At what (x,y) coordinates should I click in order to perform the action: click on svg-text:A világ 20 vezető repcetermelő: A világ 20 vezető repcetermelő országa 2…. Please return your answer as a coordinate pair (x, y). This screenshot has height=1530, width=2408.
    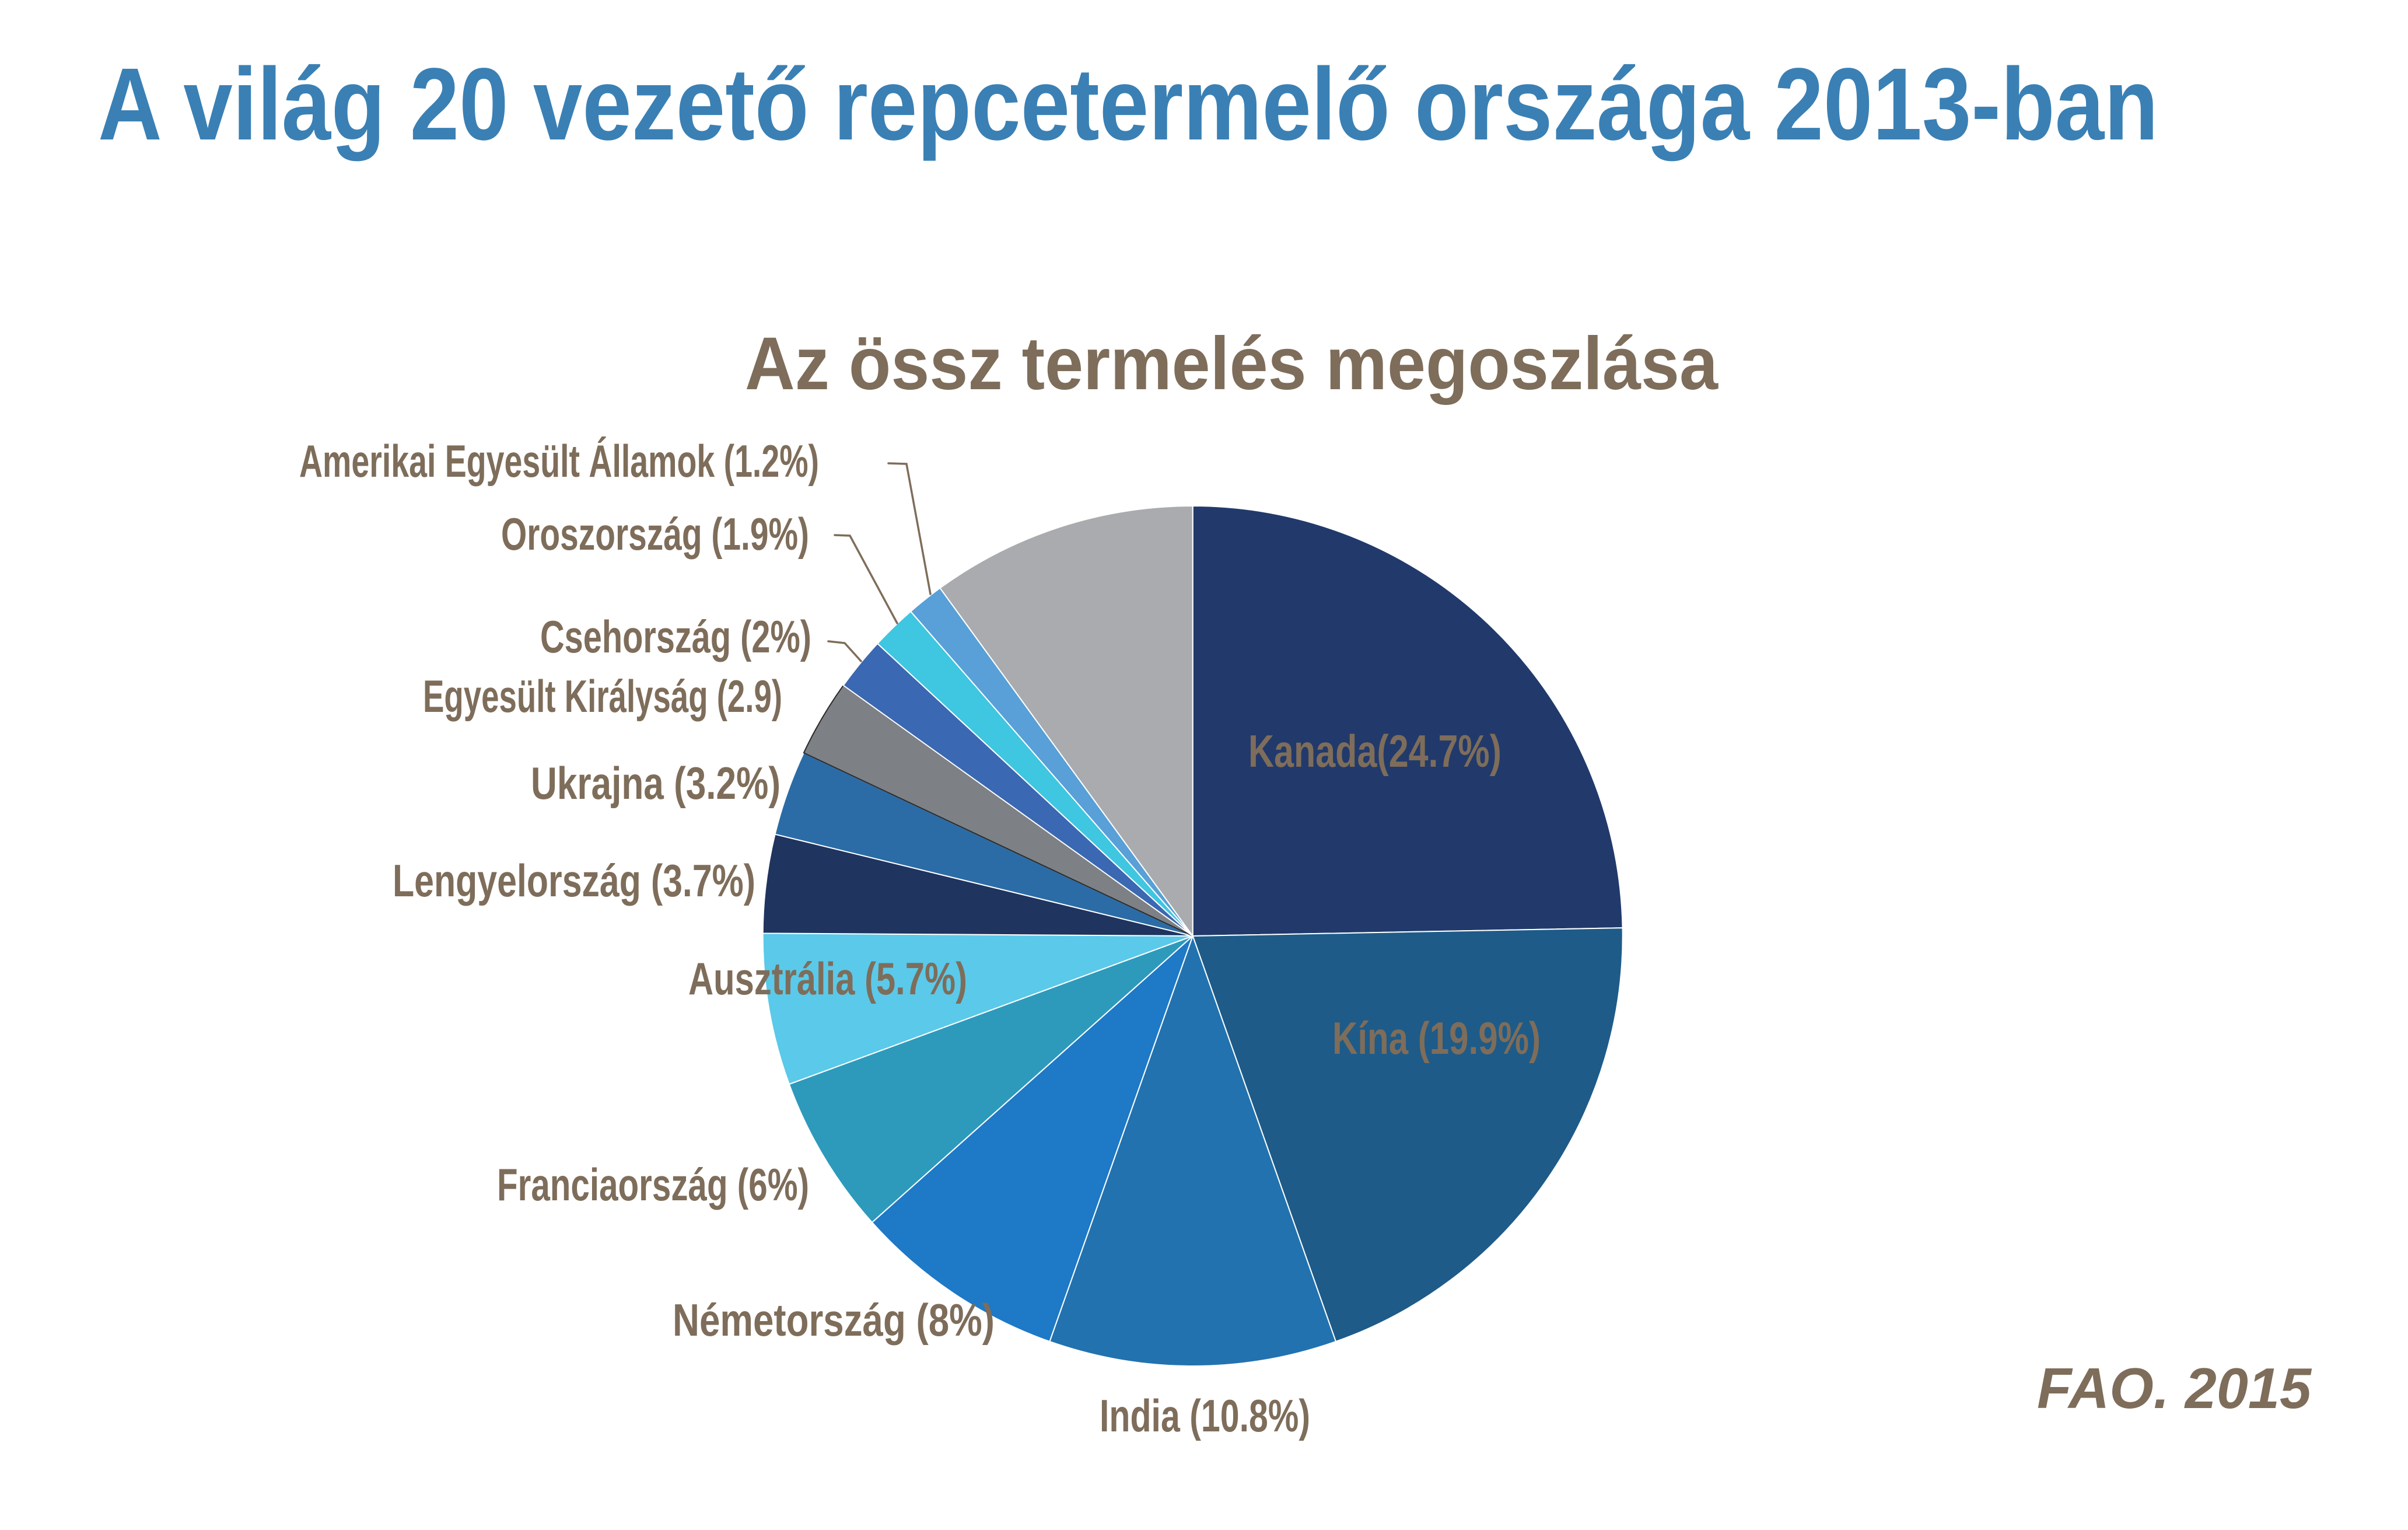
    Looking at the image, I should click on (1128, 104).